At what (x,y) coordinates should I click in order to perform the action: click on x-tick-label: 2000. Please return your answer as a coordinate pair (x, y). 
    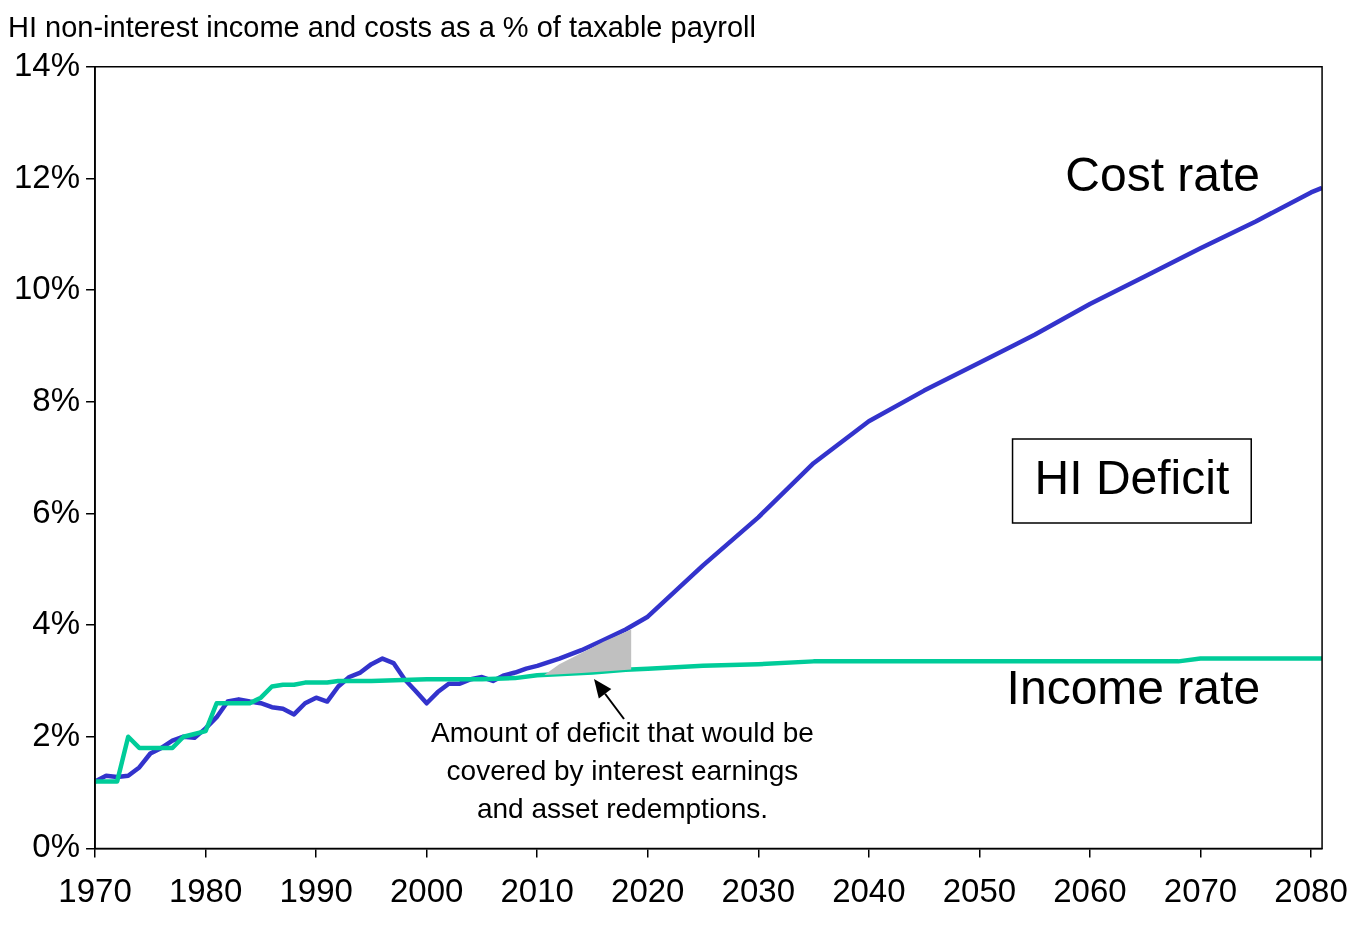
    Looking at the image, I should click on (426, 891).